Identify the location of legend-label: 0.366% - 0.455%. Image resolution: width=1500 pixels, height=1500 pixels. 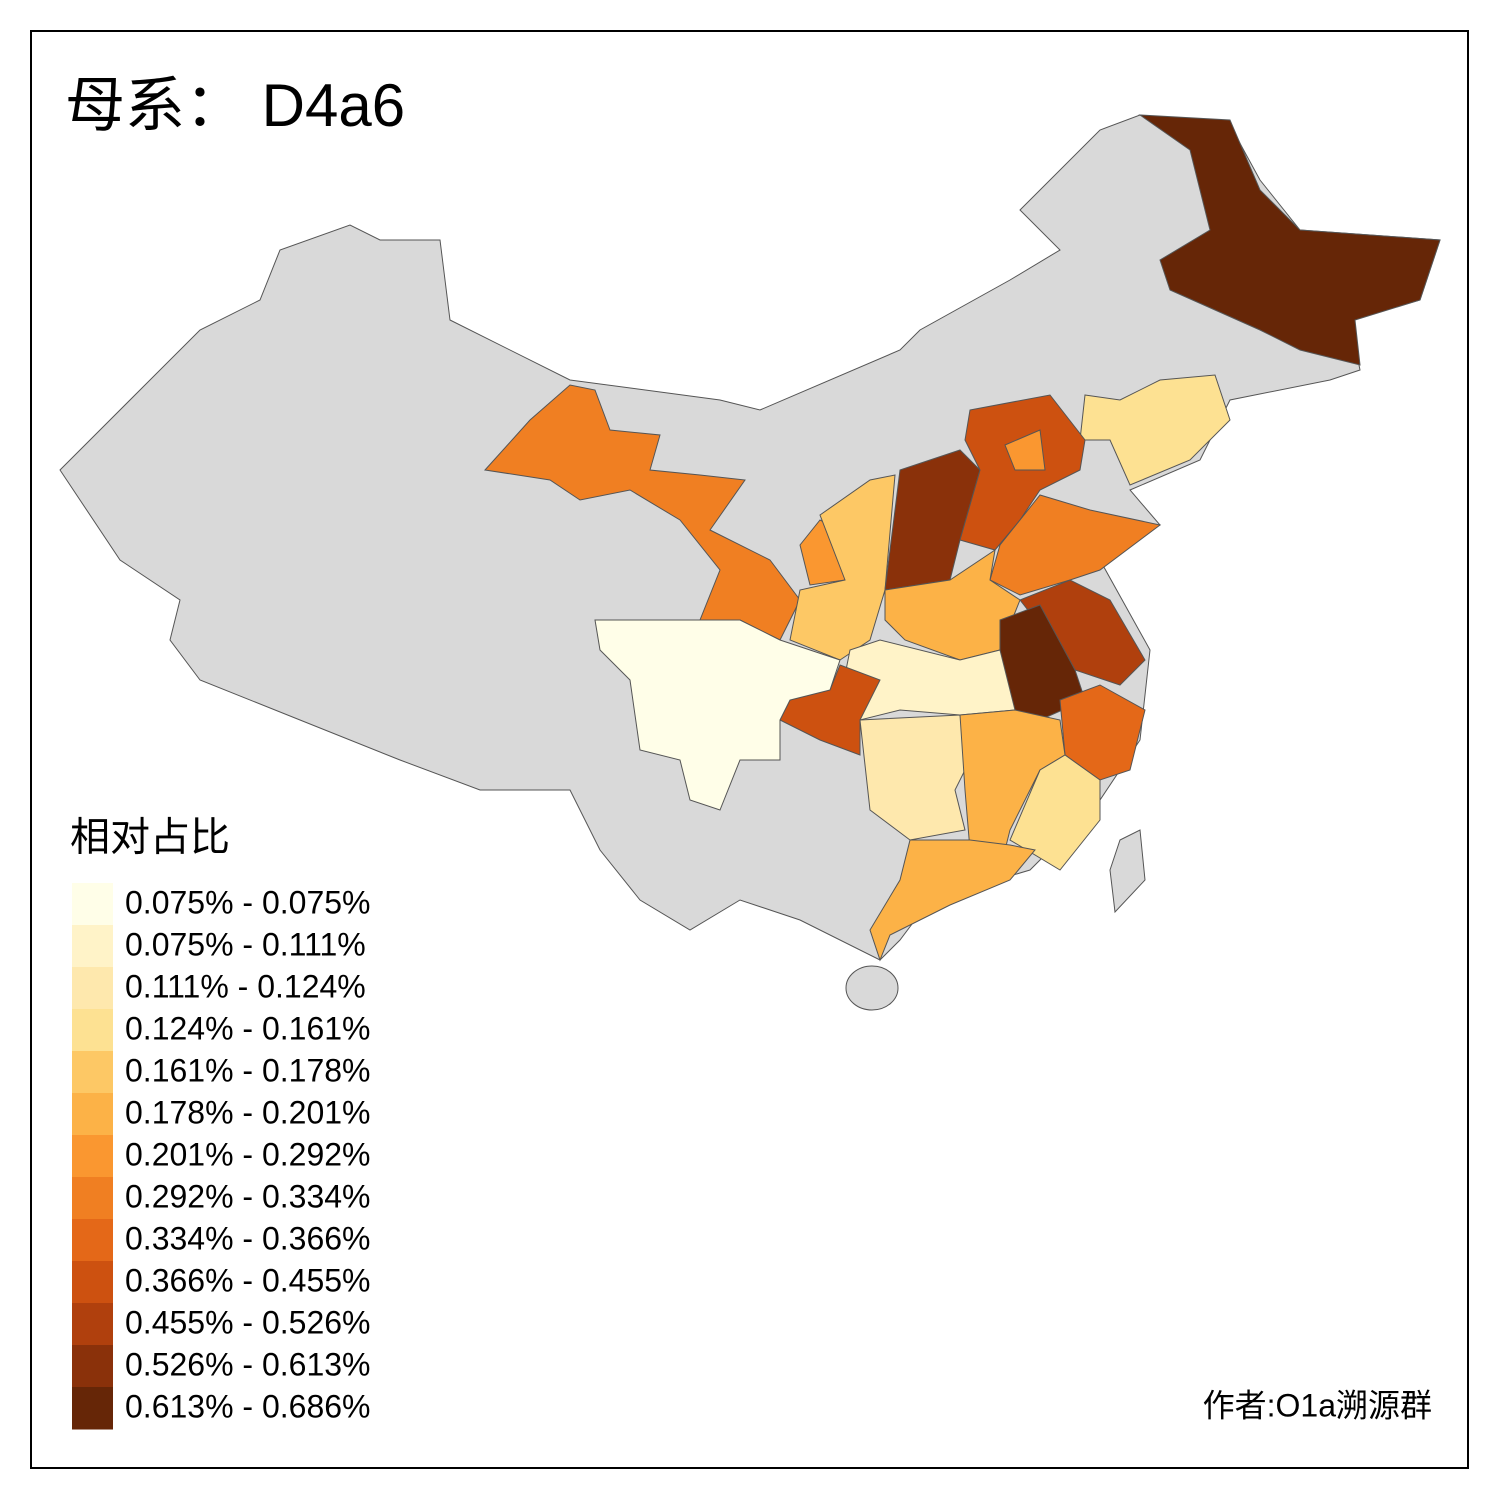
(248, 1280).